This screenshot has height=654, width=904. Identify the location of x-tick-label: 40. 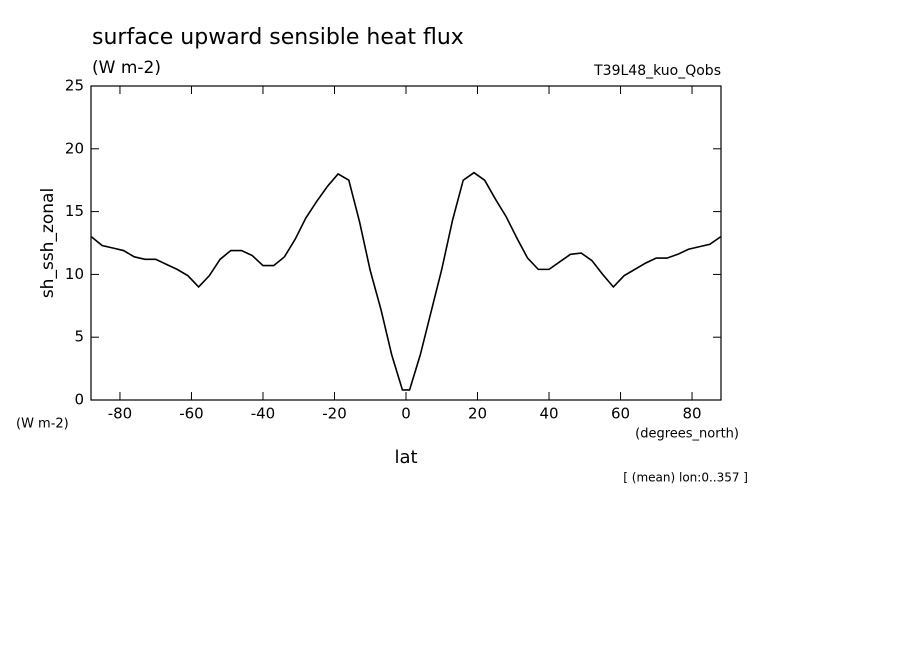
(548, 414).